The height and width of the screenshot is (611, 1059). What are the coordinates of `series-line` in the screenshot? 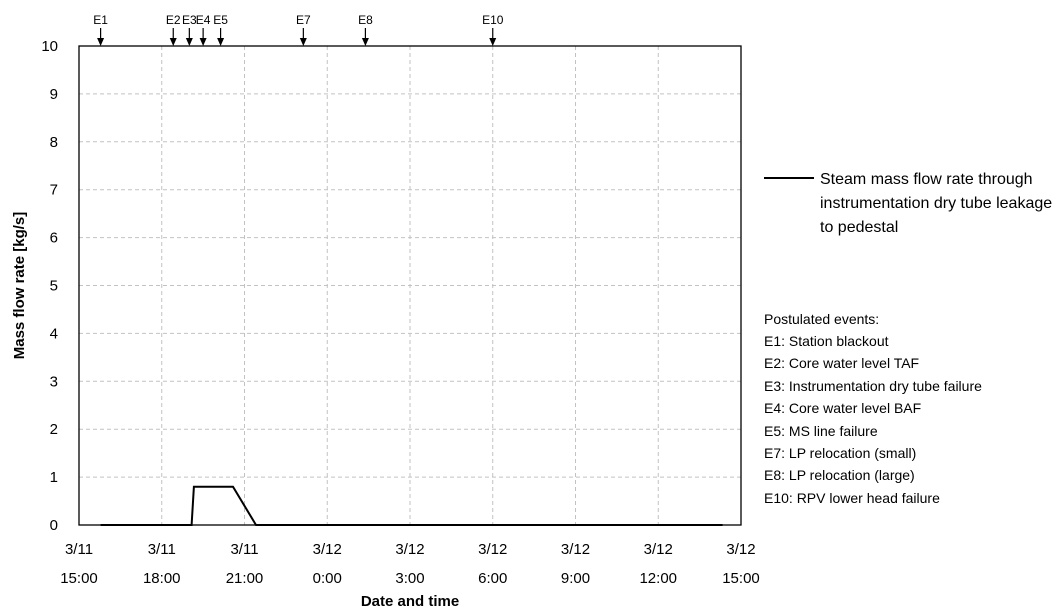 It's located at (411, 505).